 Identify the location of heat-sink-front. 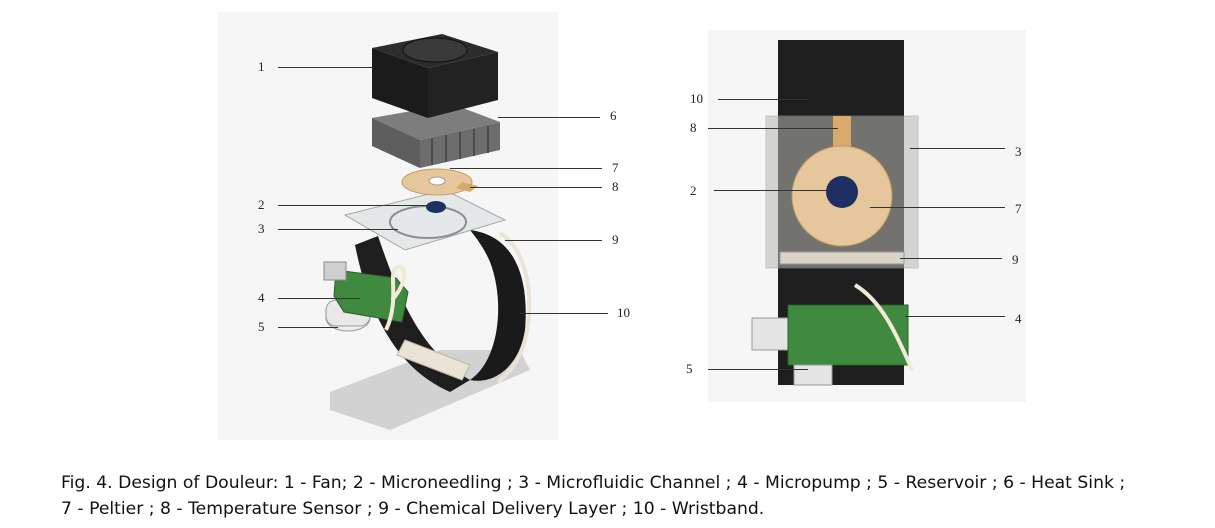
(396, 143).